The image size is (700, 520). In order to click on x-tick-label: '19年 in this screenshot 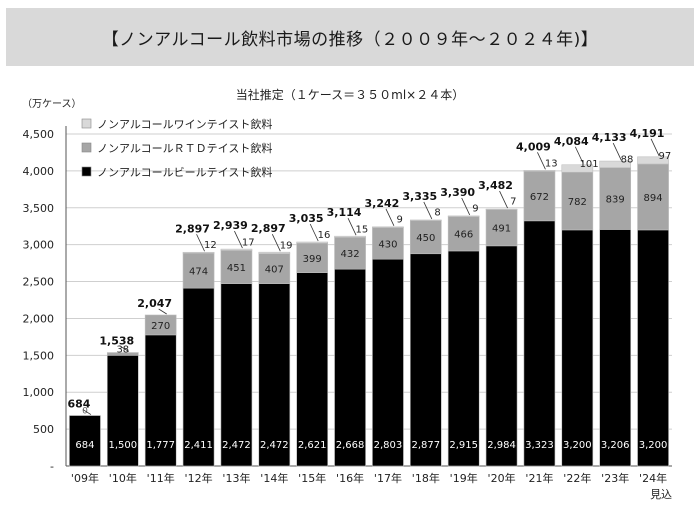, I will do `click(464, 478)`.